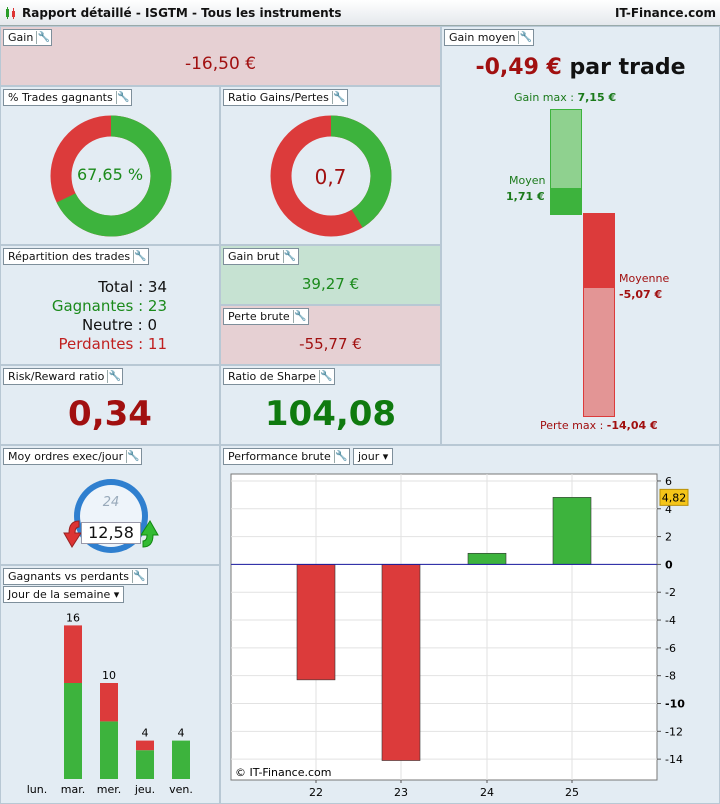 This screenshot has height=804, width=720. What do you see at coordinates (119, 325) in the screenshot?
I see `neutre-line: Neutre : 0` at bounding box center [119, 325].